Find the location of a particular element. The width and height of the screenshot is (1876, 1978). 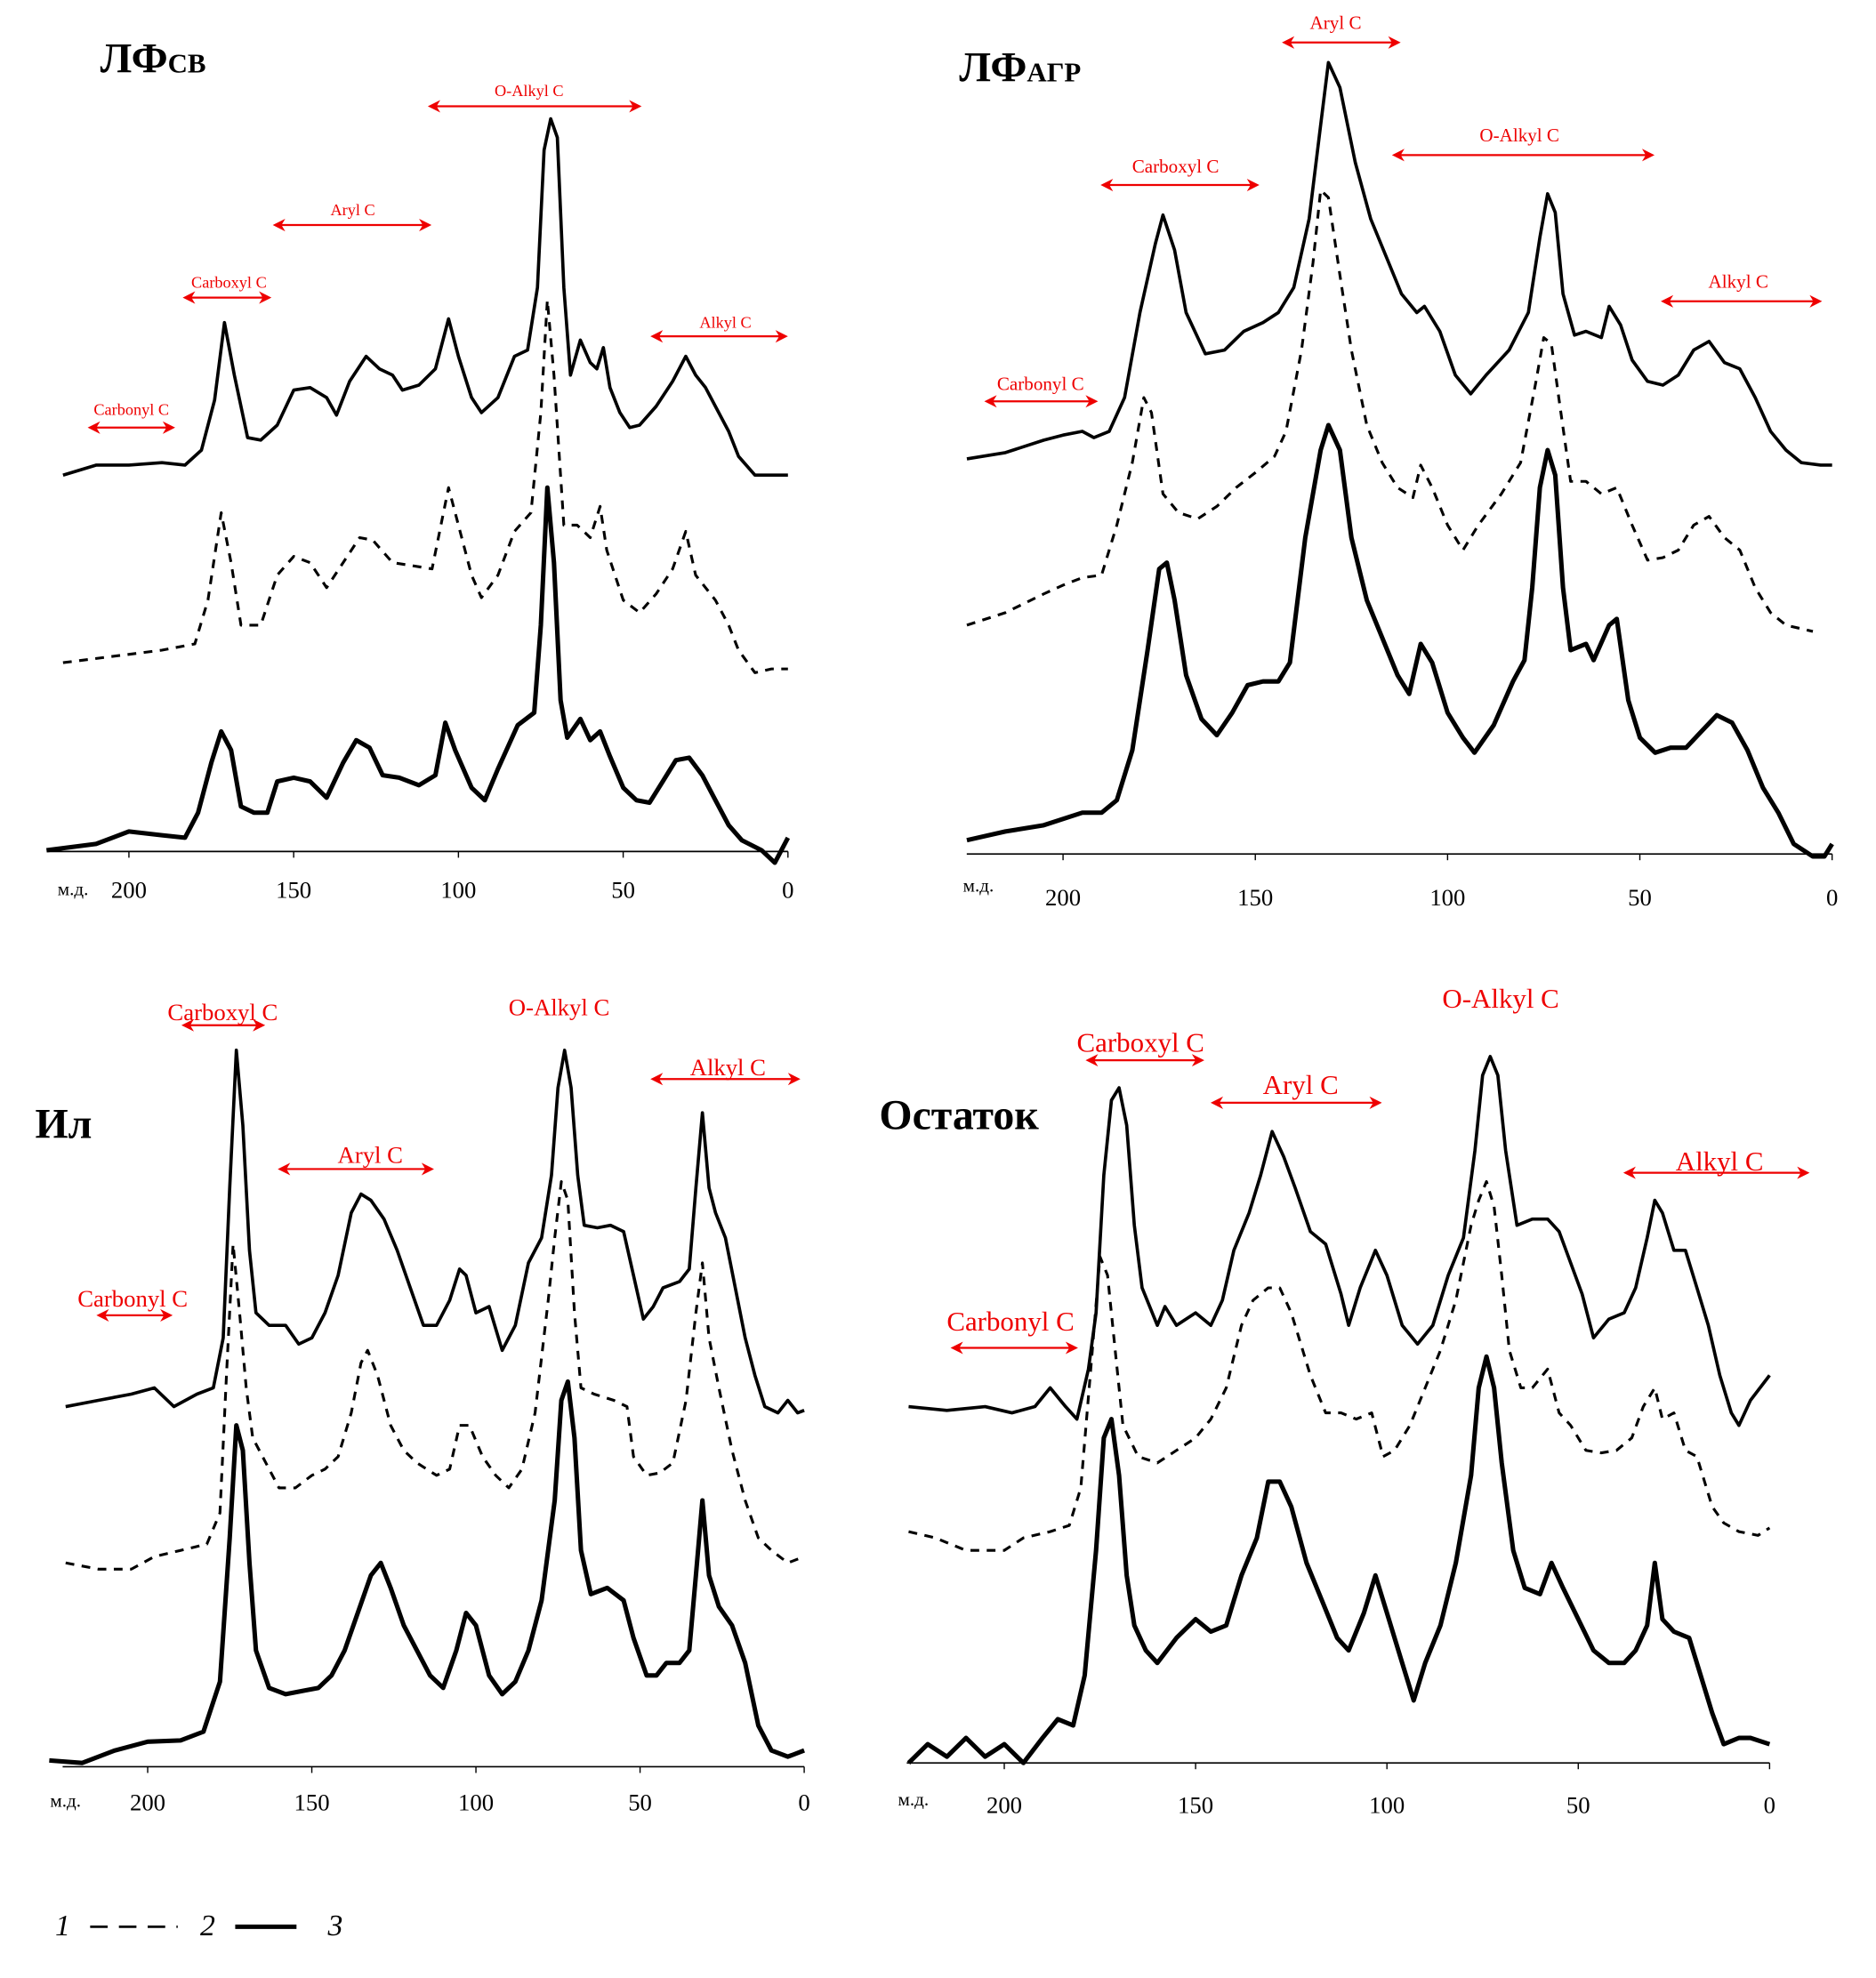

legend-label-2: 2 is located at coordinates (207, 1926).